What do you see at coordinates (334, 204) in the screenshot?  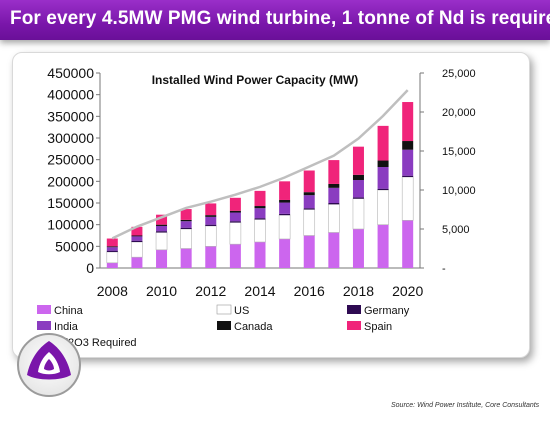 I see `bar-germany-2017` at bounding box center [334, 204].